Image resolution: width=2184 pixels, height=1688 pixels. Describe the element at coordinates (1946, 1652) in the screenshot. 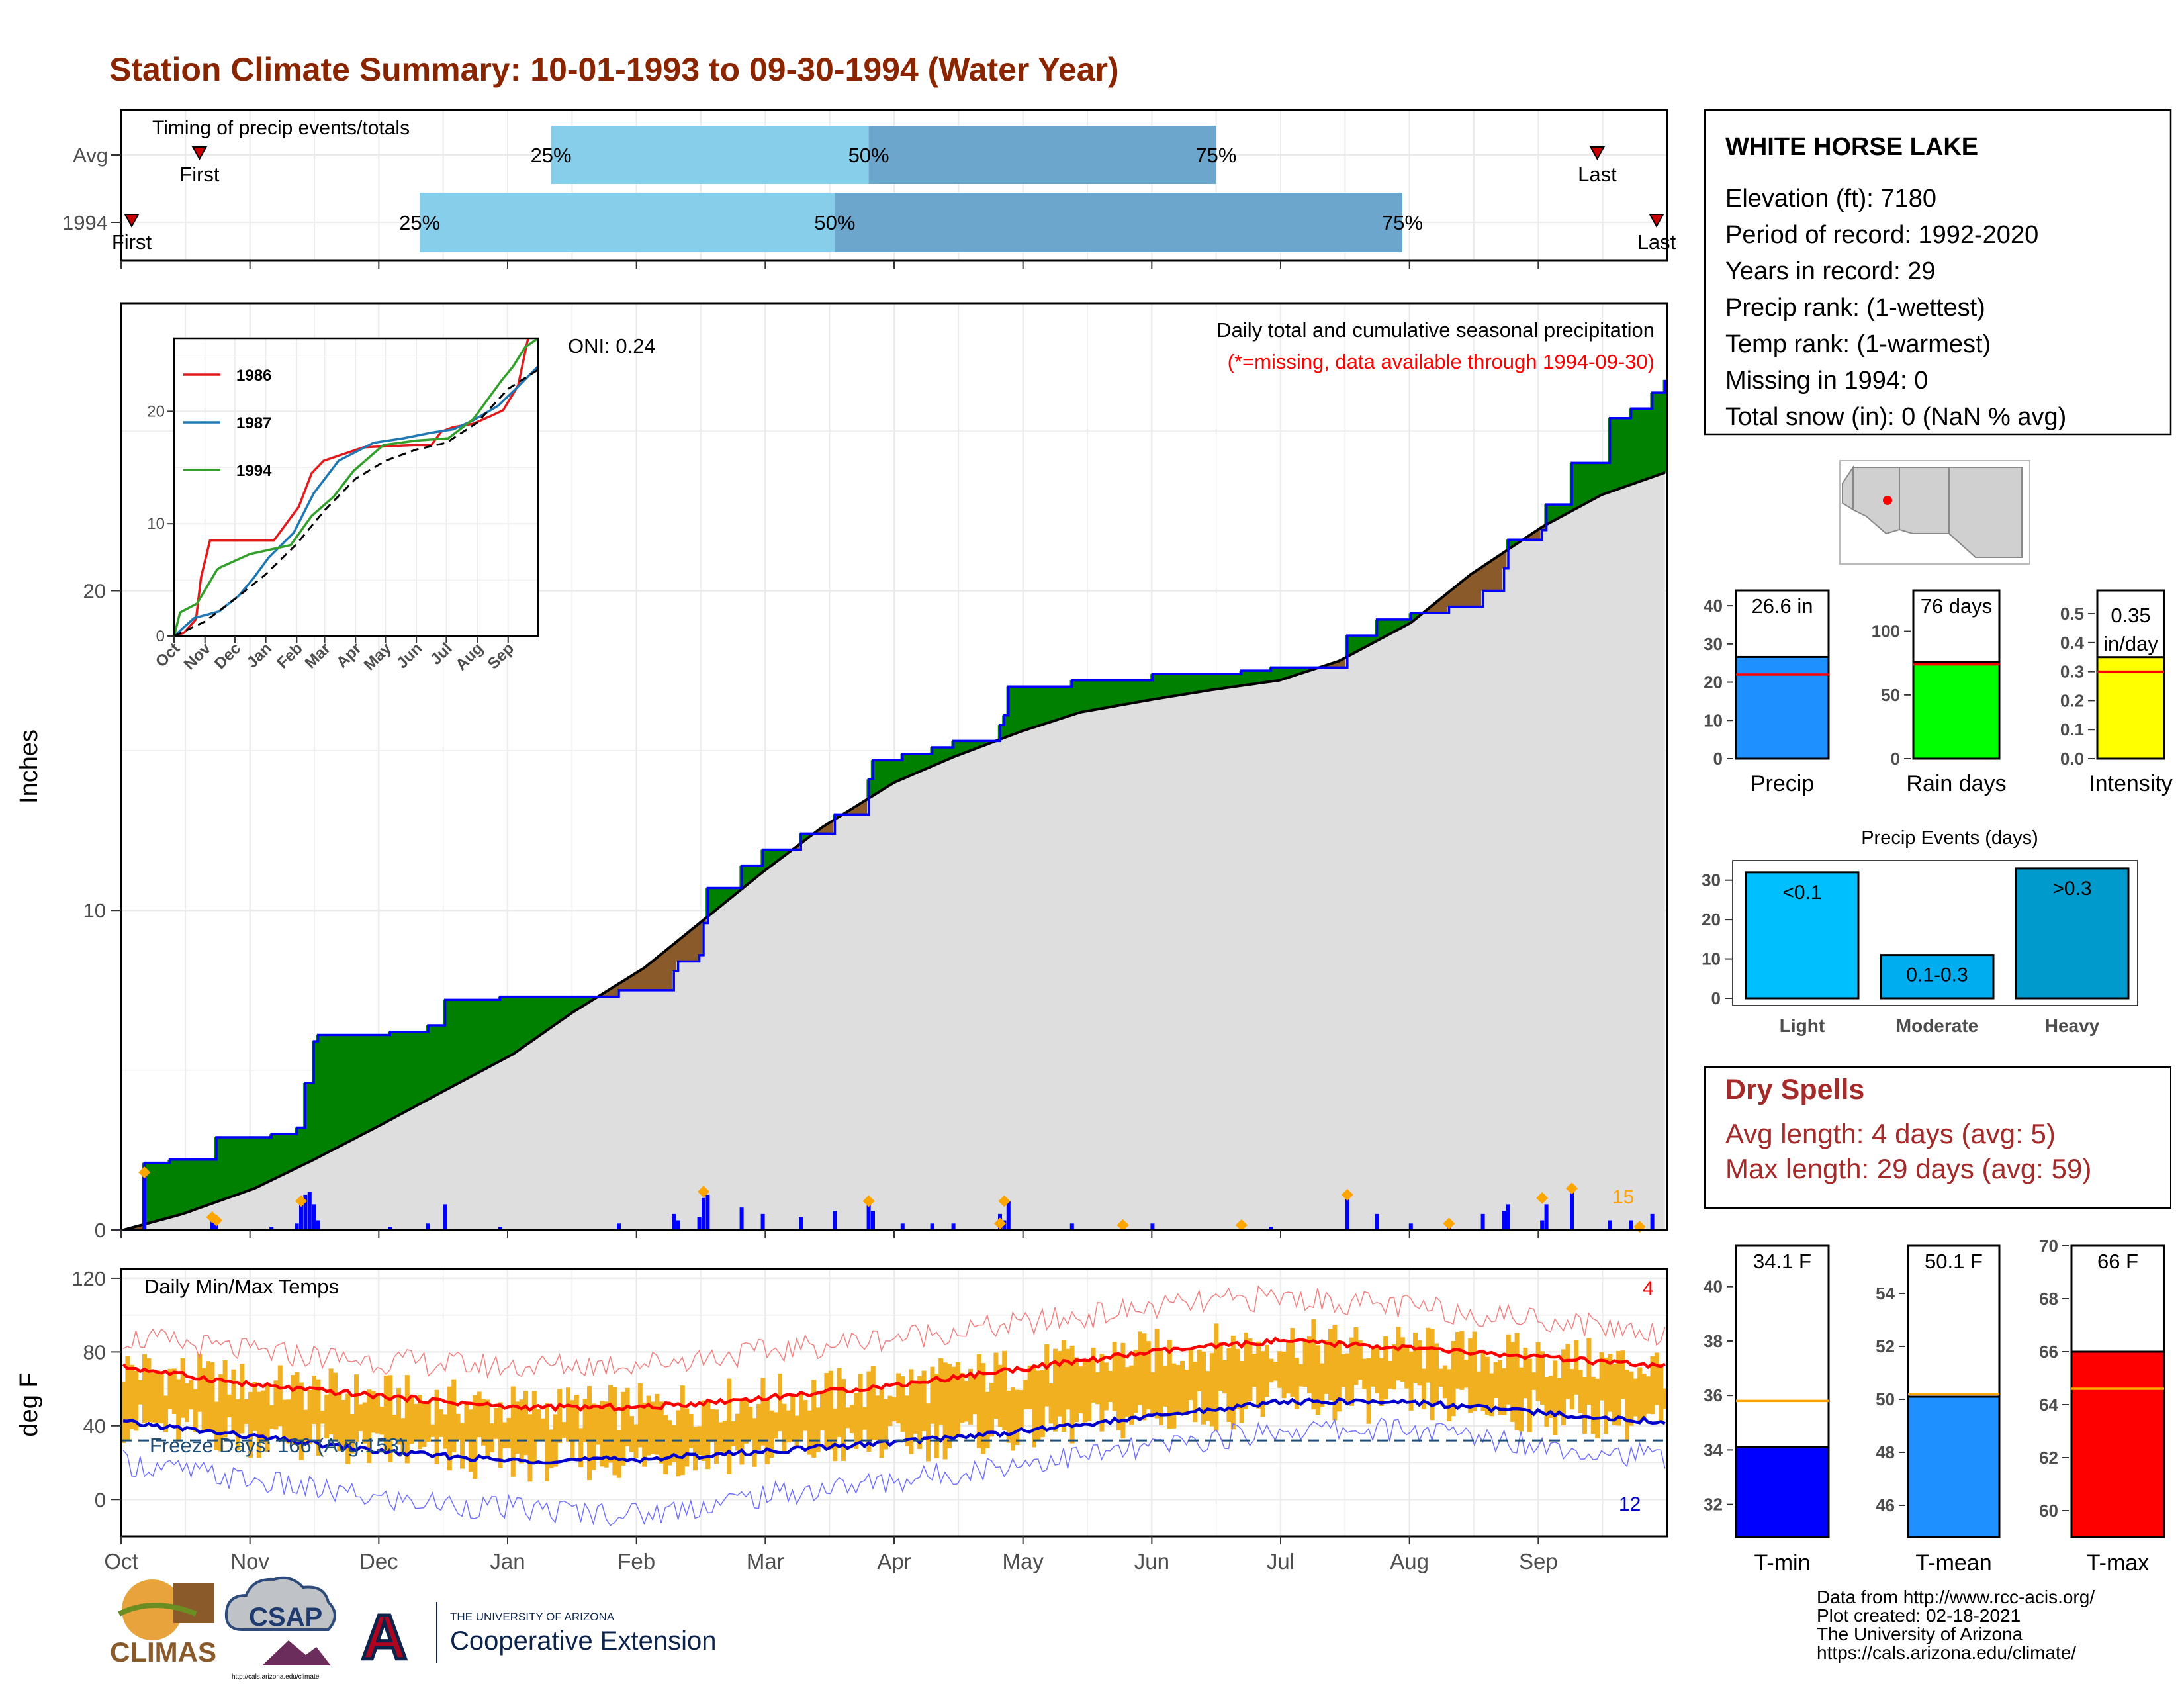

I see `footer-line-4: https://cals.arizona.edu/climate/` at that location.